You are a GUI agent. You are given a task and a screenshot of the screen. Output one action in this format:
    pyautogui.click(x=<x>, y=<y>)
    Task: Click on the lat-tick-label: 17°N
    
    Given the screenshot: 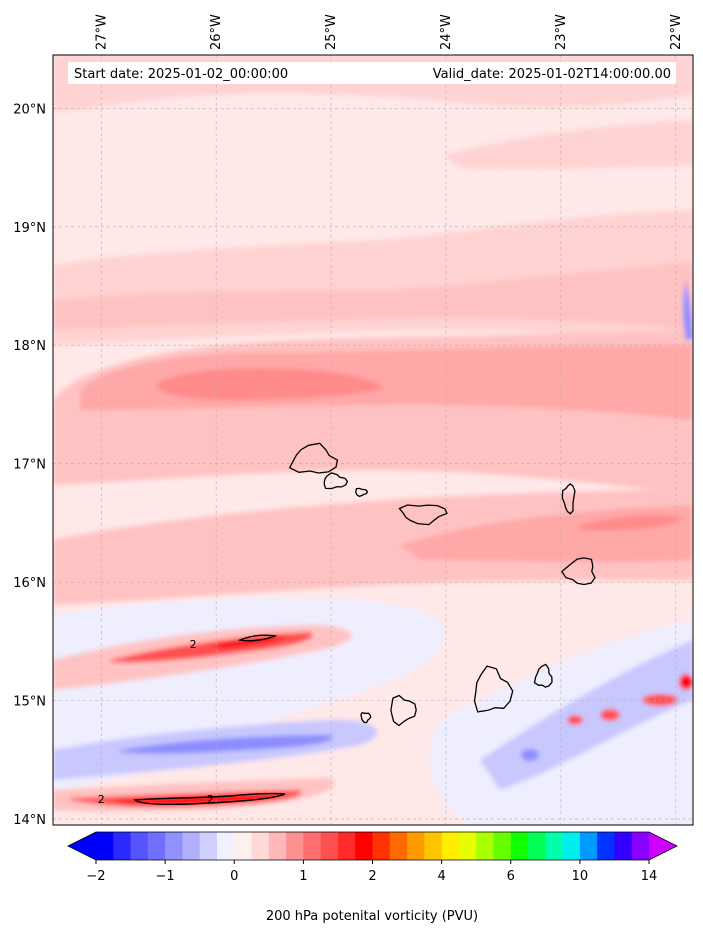 What is the action you would take?
    pyautogui.click(x=29, y=465)
    